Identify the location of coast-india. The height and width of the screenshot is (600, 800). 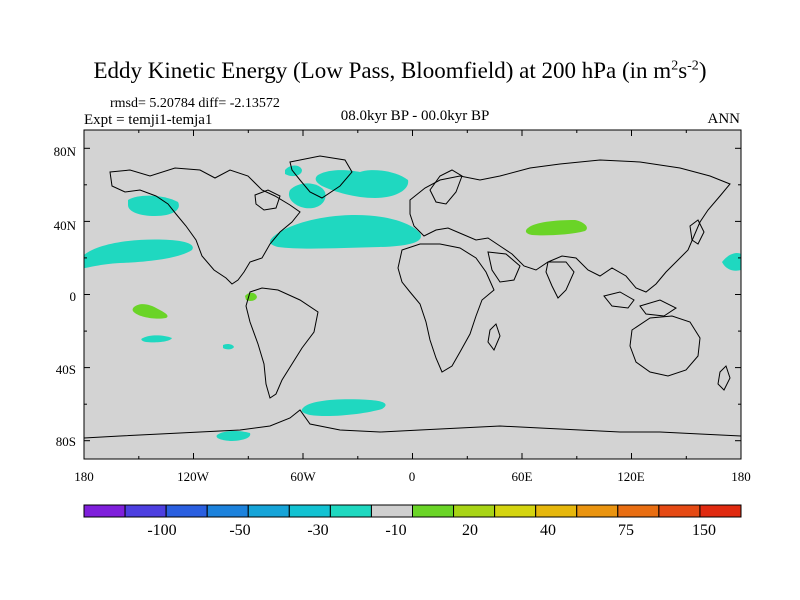
(560, 280).